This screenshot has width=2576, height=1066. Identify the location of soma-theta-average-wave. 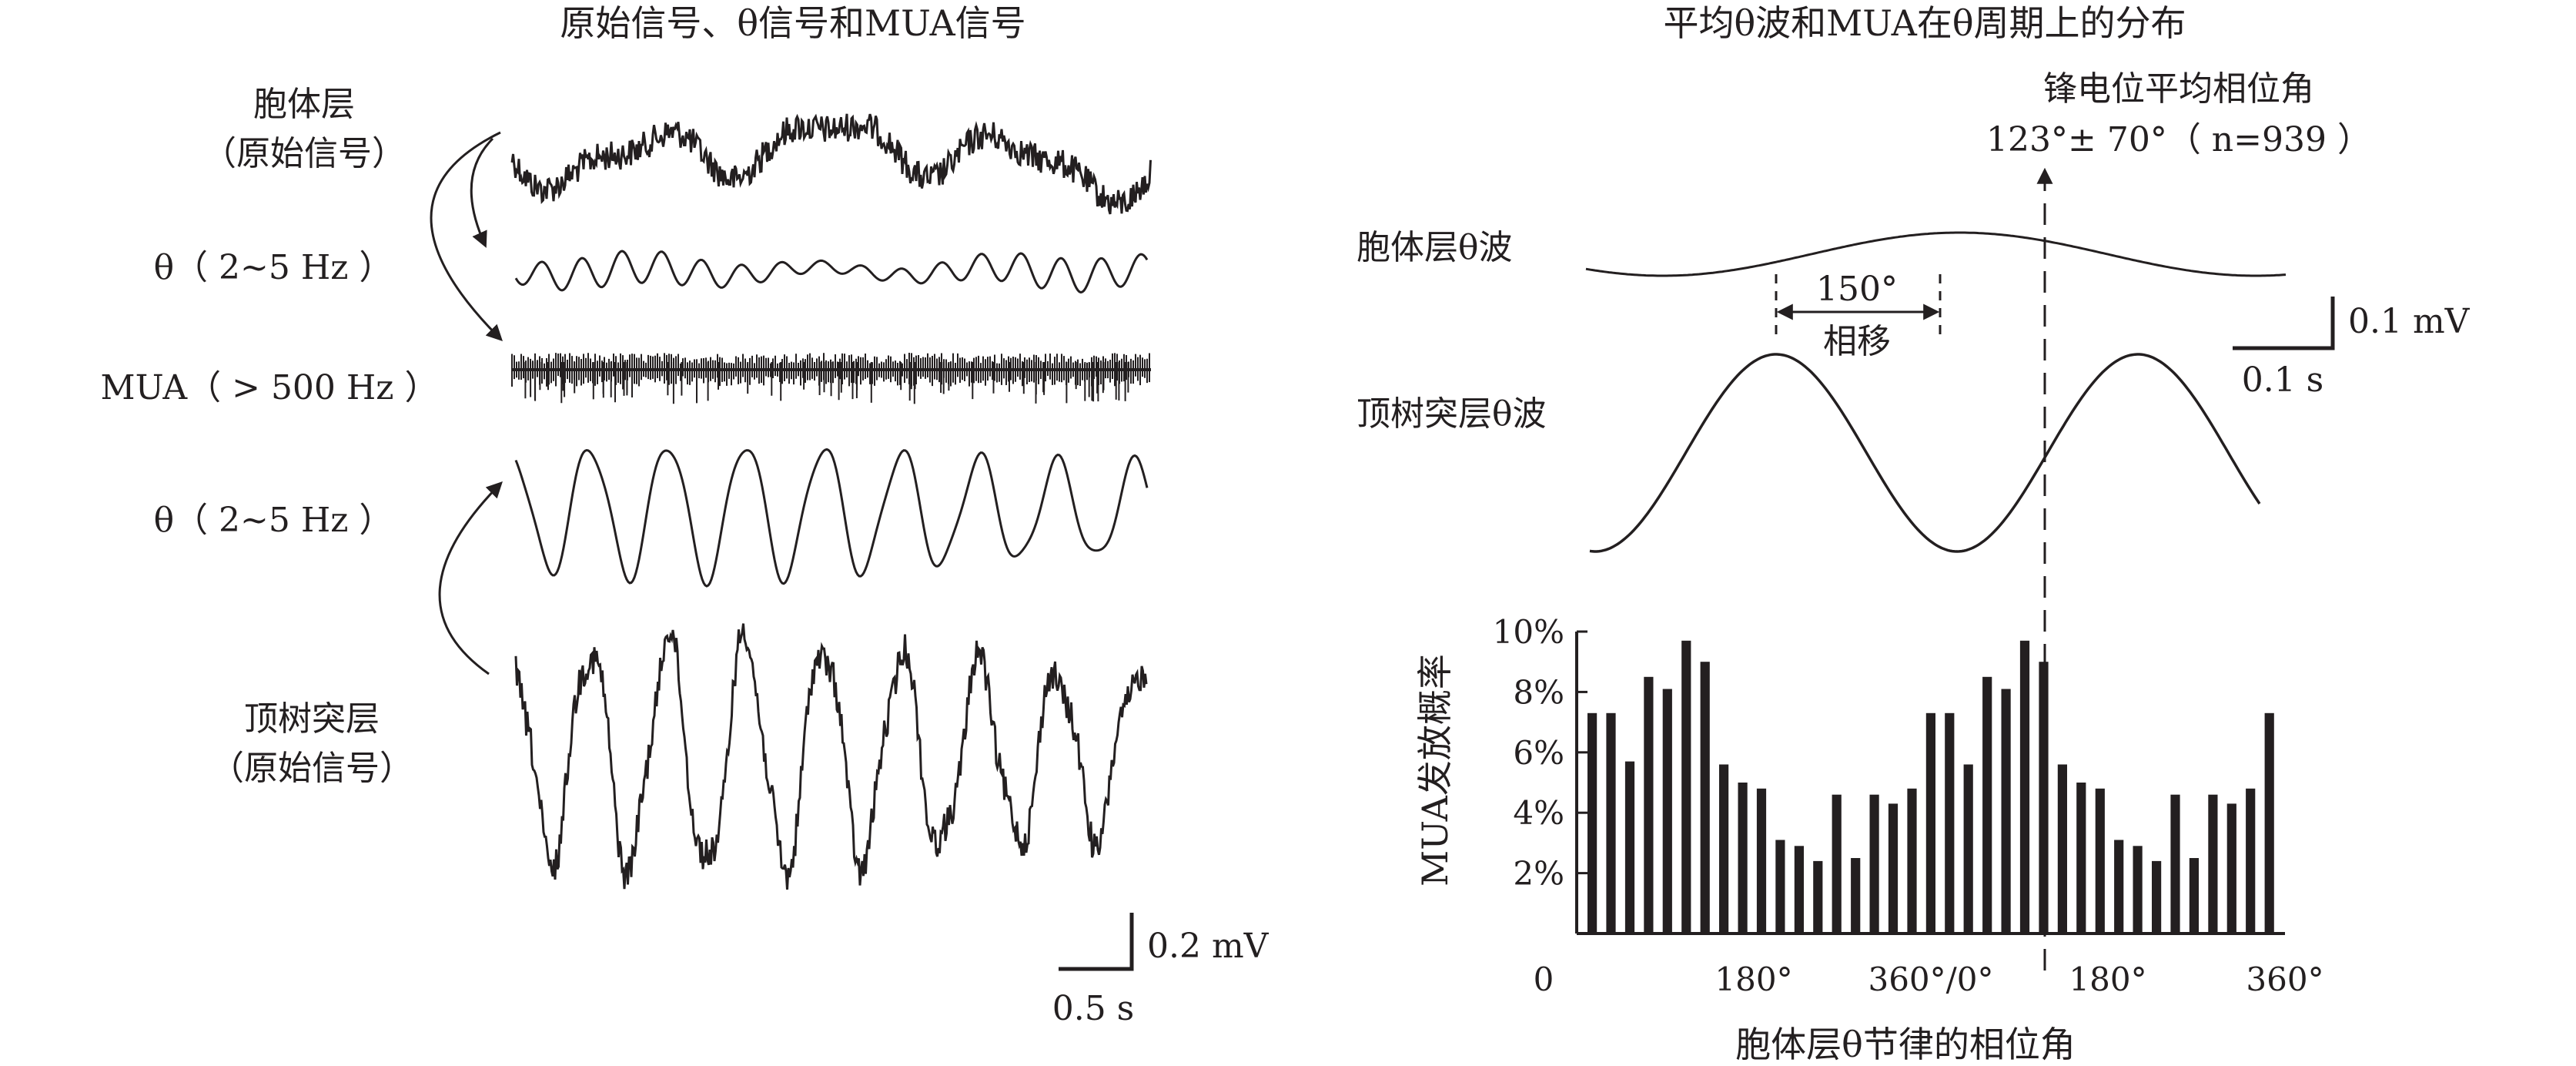
(1936, 254).